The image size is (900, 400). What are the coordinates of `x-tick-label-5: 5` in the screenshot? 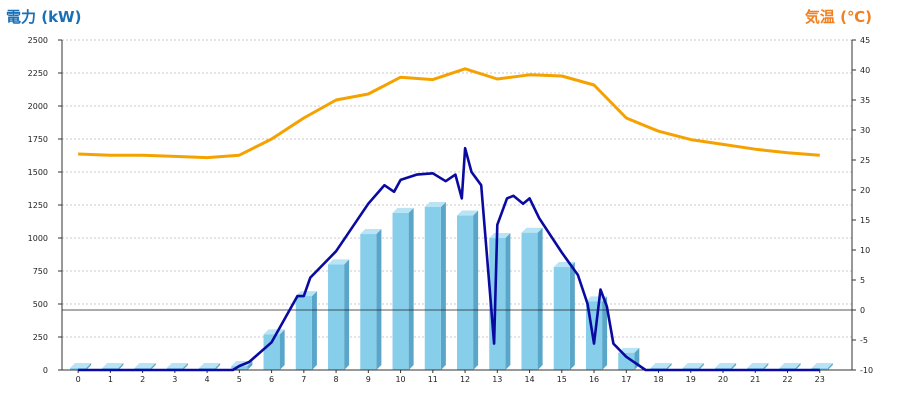 It's located at (239, 379).